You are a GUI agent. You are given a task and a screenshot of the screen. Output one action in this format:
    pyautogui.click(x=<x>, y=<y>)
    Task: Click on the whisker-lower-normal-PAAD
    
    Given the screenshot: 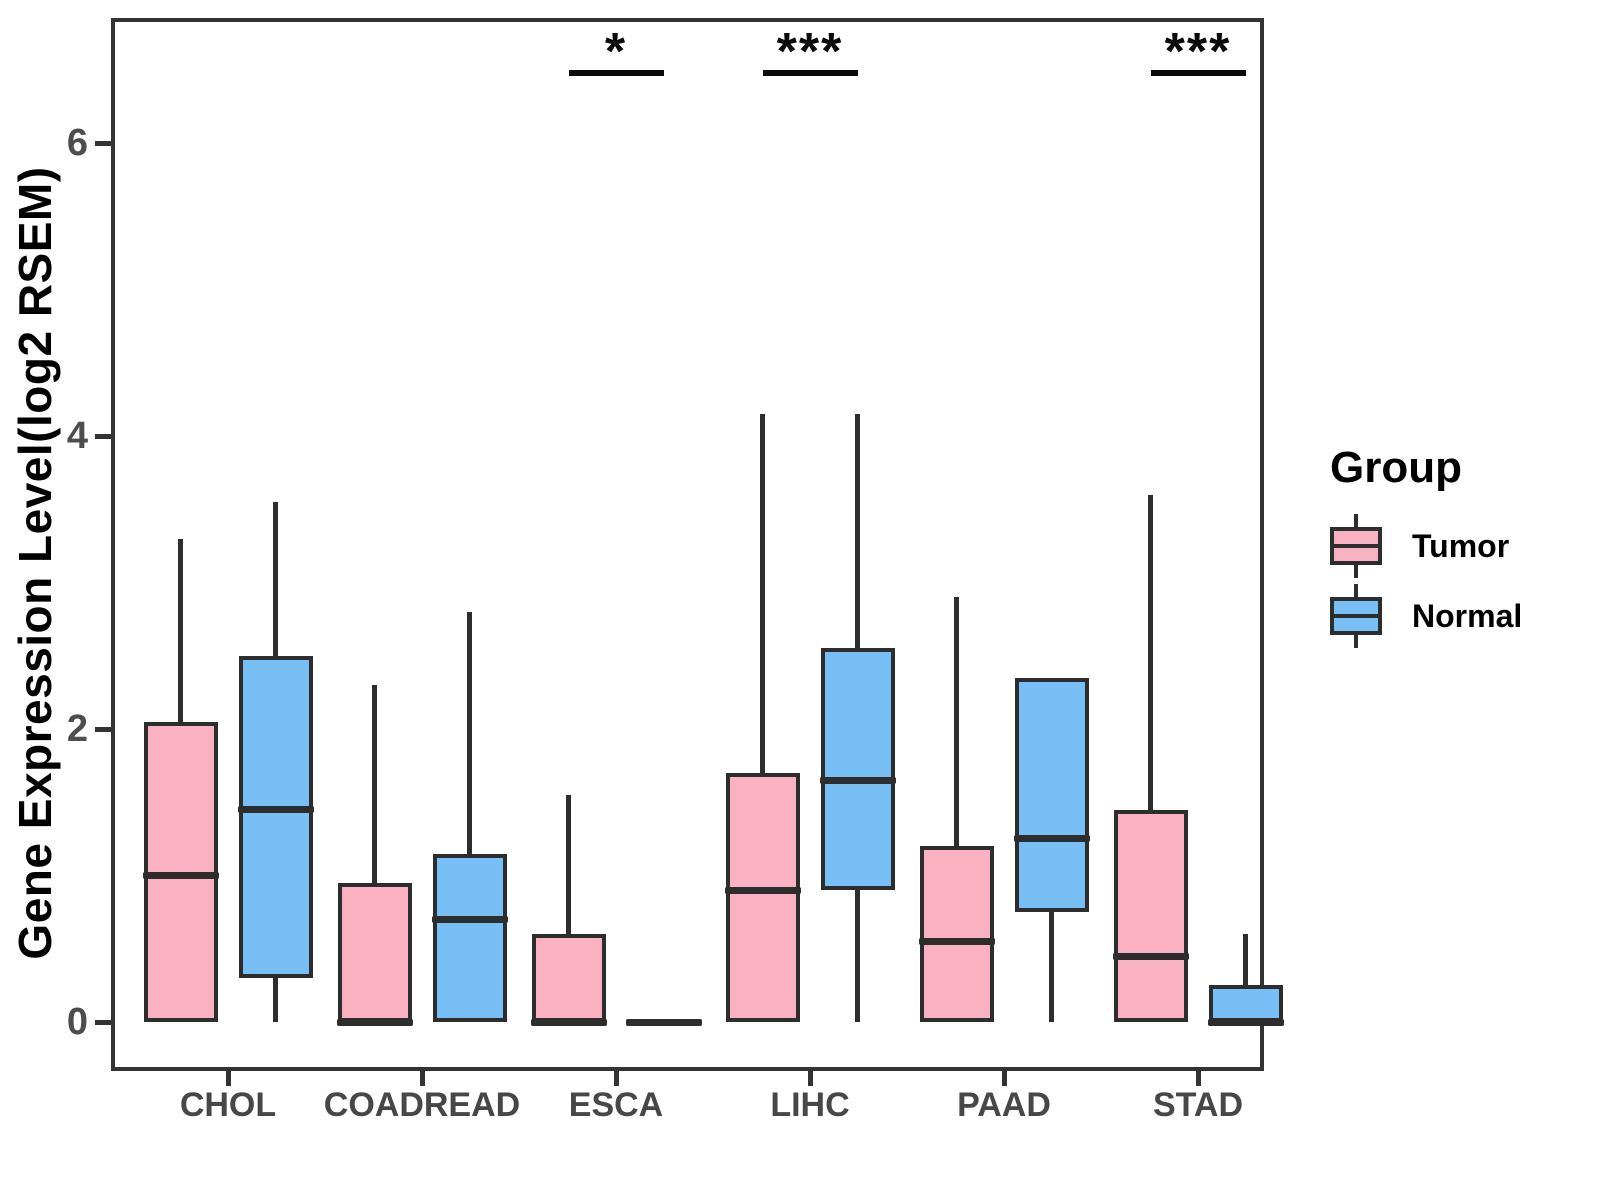 What is the action you would take?
    pyautogui.click(x=1051, y=967)
    